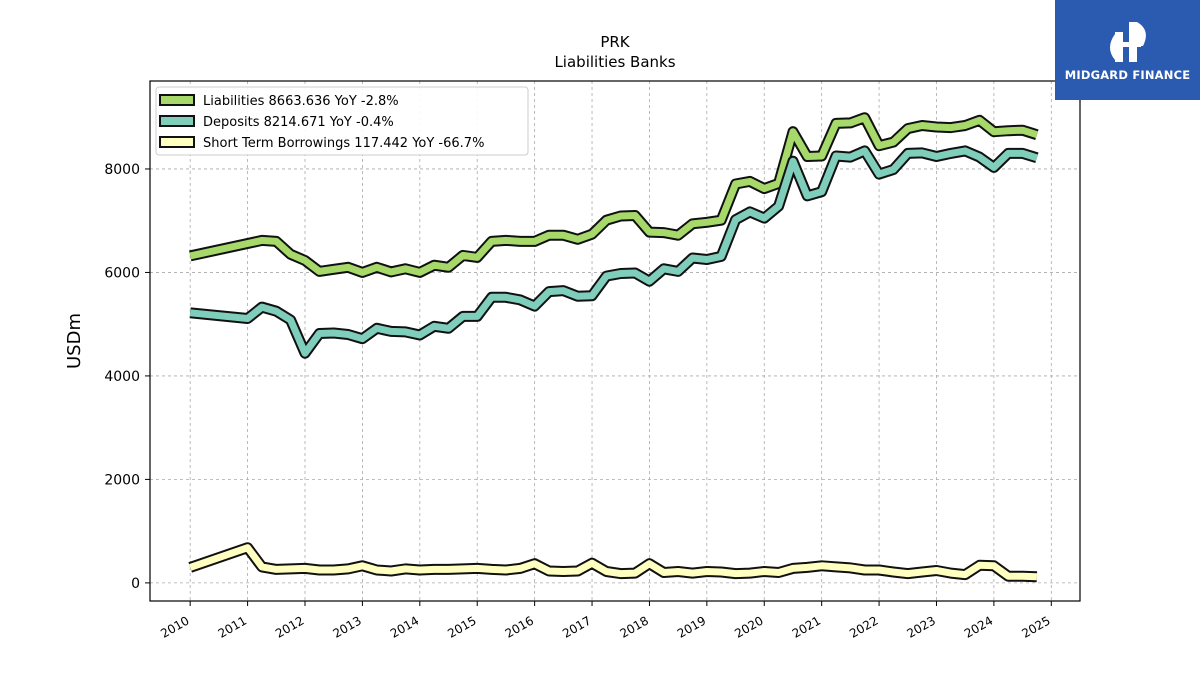 The width and height of the screenshot is (1200, 675). Describe the element at coordinates (806, 626) in the screenshot. I see `x-tick-label: 2021` at that location.